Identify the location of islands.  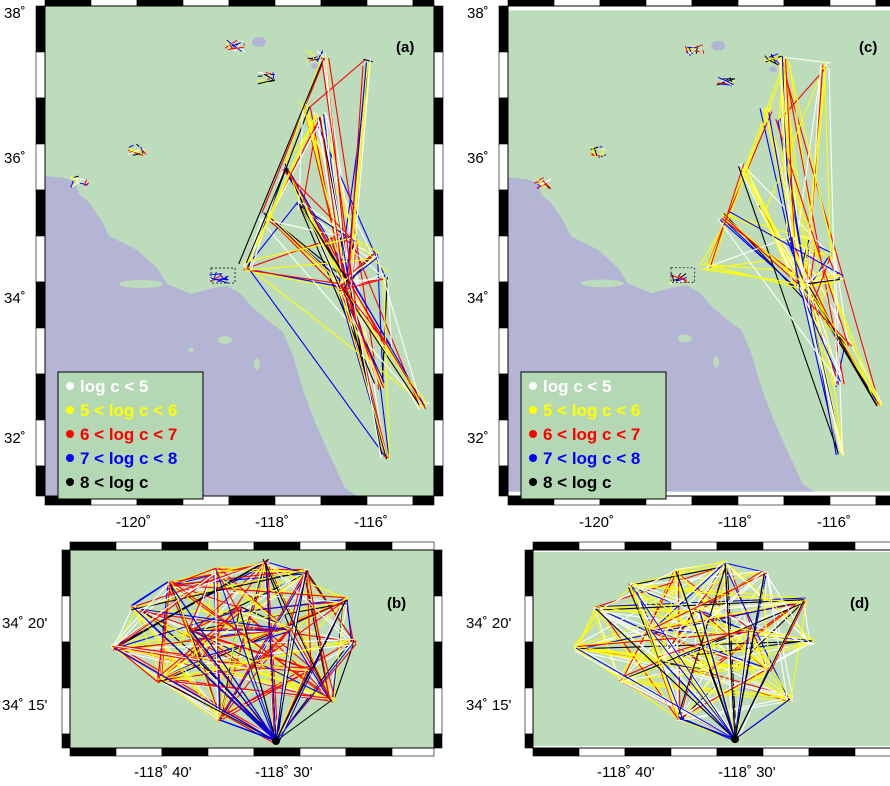
(189, 325).